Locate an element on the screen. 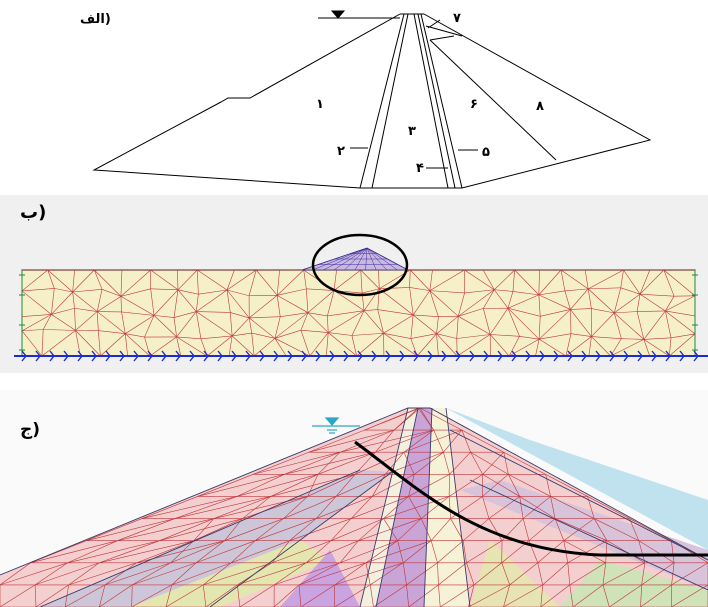 This screenshot has width=708, height=607. panel-label-b: (ب is located at coordinates (33, 212).